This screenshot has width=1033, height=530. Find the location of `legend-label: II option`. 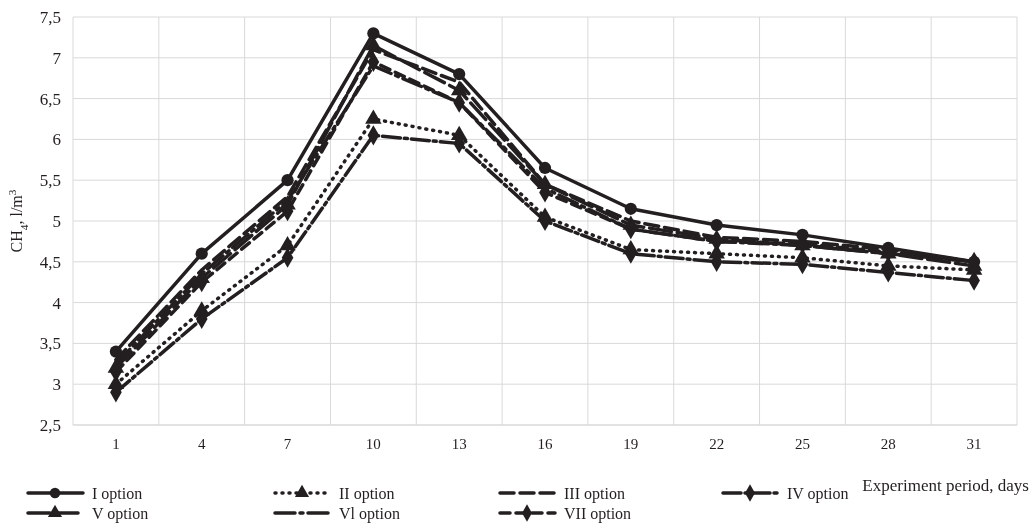

legend-label: II option is located at coordinates (367, 493).